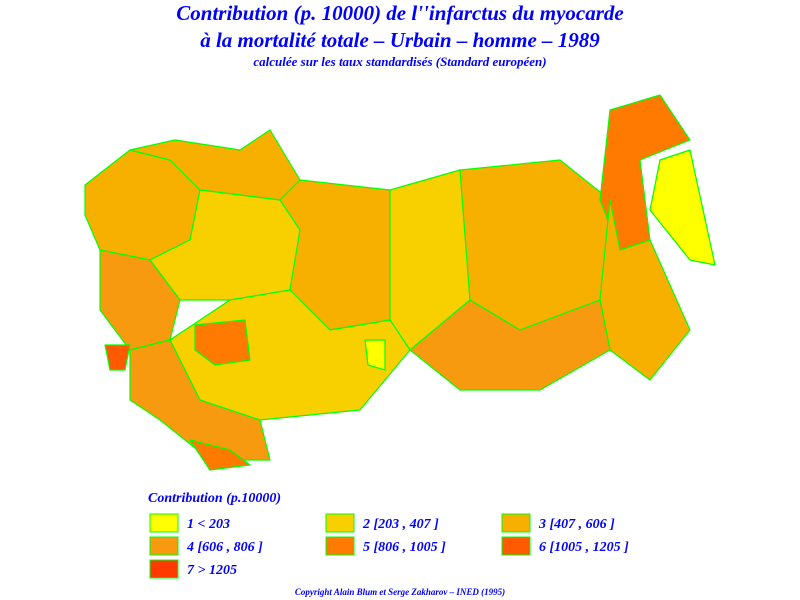 The image size is (800, 600). What do you see at coordinates (214, 498) in the screenshot?
I see `legend-title: Contribution (p.10000)` at bounding box center [214, 498].